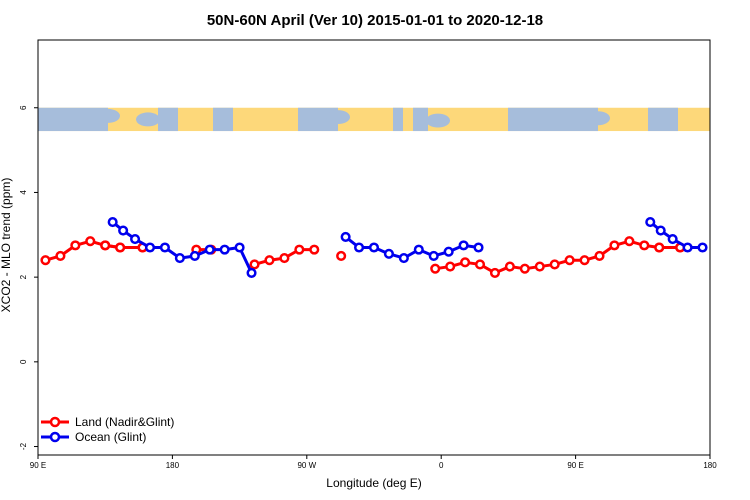 This screenshot has height=500, width=750. I want to click on legend-label-land: Land (Nadir&Glint), so click(124, 422).